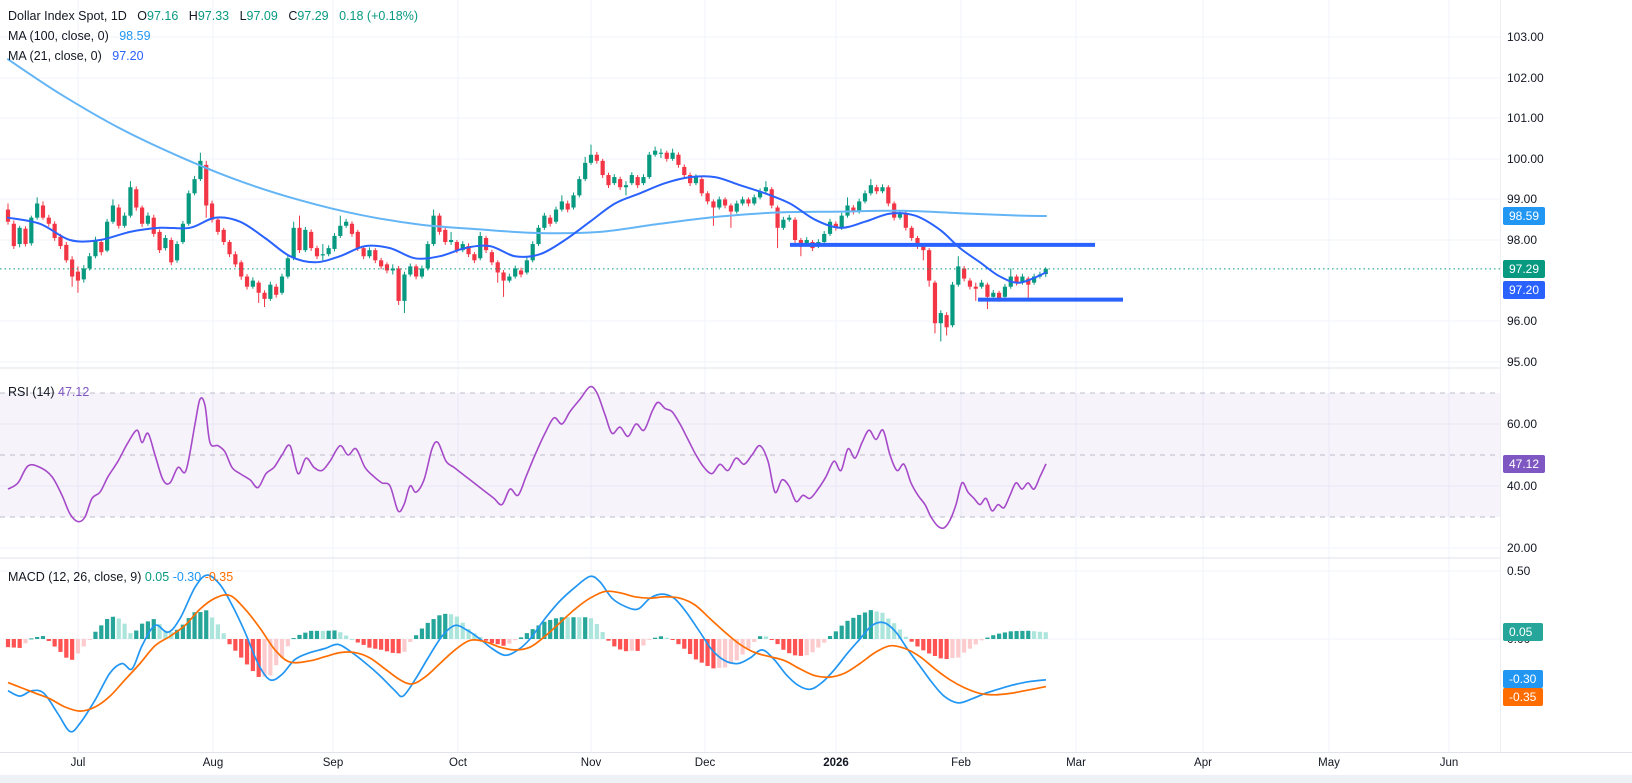 This screenshot has height=783, width=1632. I want to click on ma21-legend: MA (21, close, 0) 97.20, so click(213, 56).